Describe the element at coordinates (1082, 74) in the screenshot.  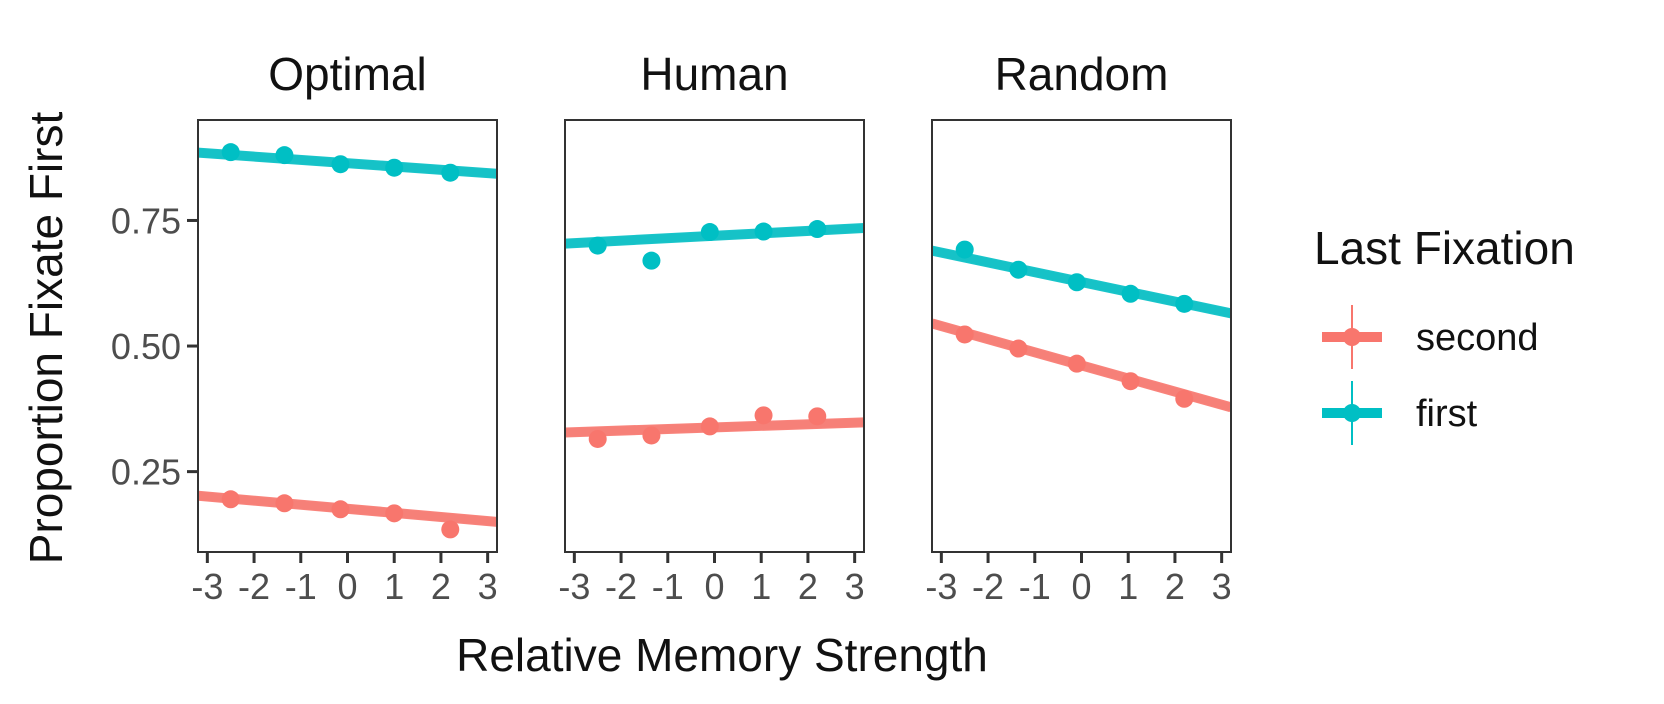
I see `panel-title: Random` at that location.